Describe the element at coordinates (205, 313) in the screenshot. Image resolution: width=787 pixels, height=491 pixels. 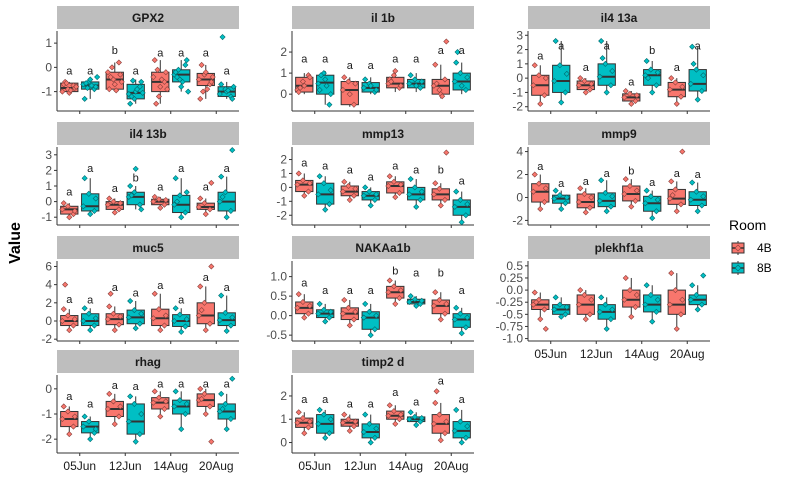
I see `box-iqr` at that location.